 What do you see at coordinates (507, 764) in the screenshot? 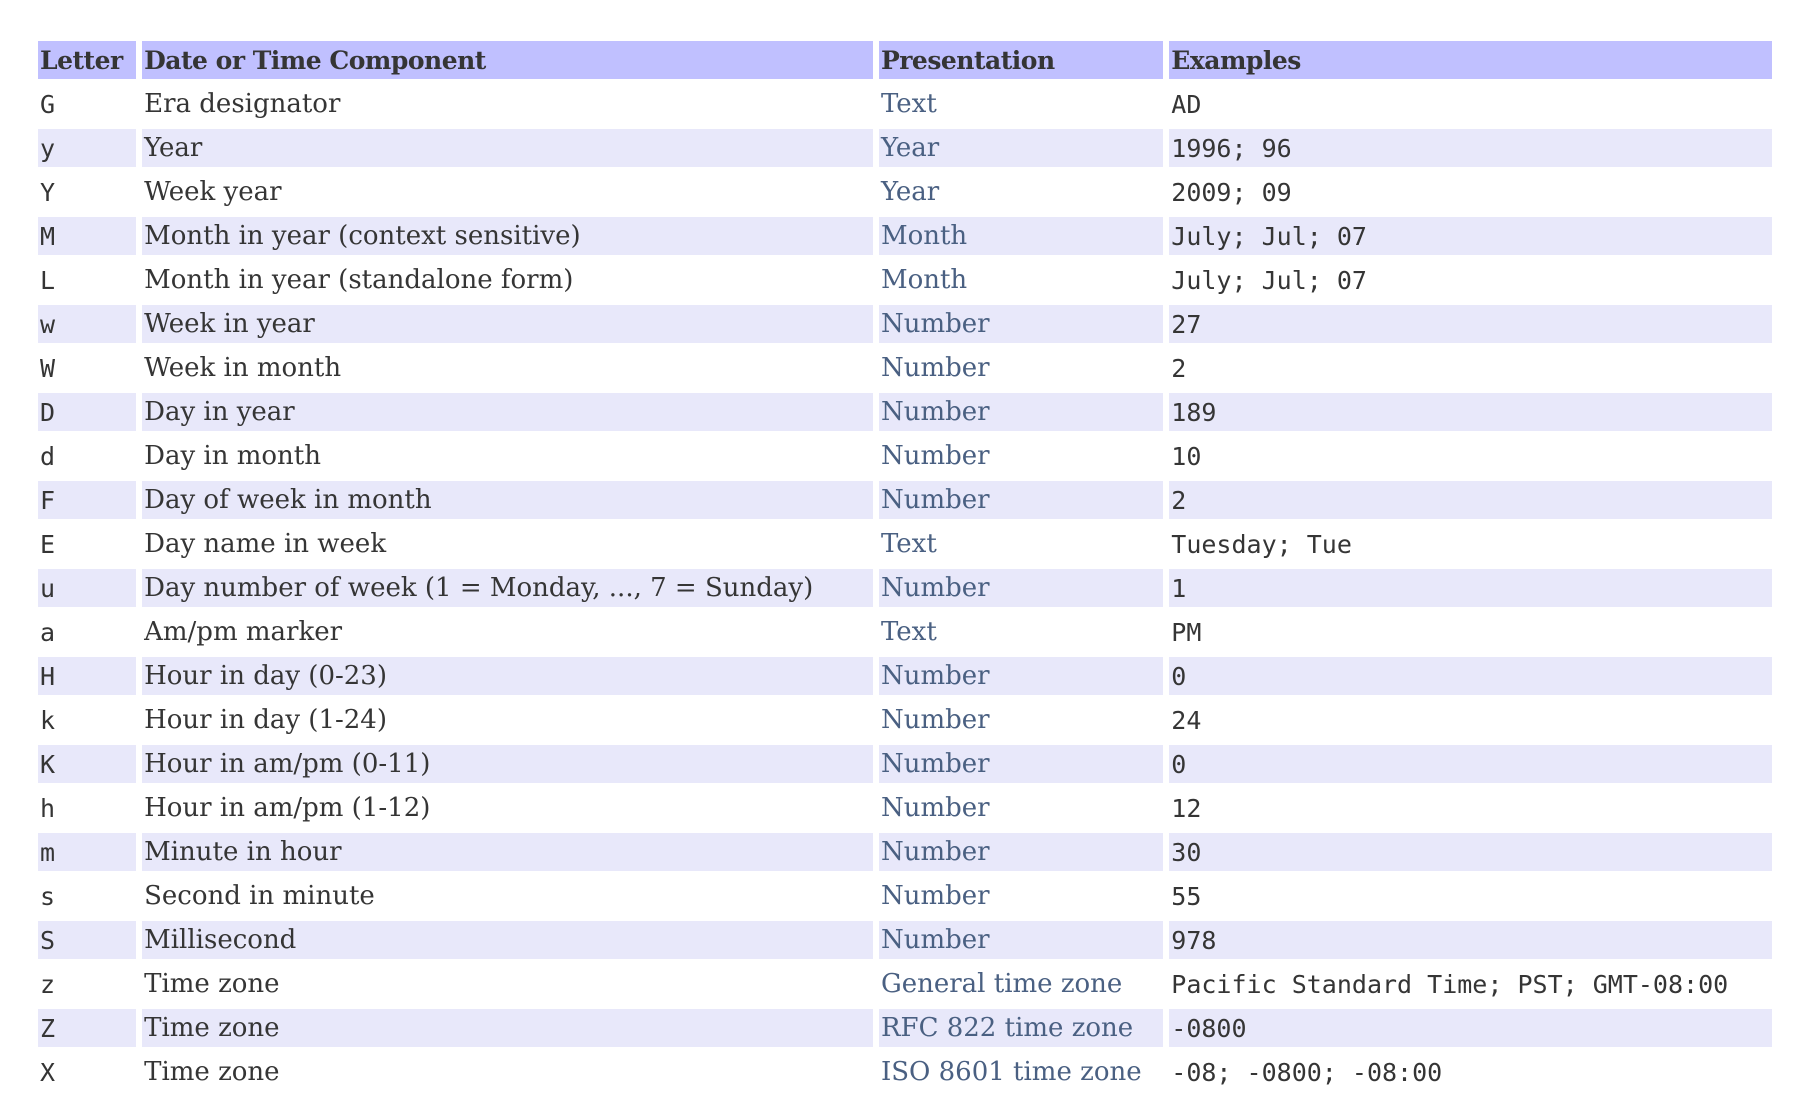
I see `component-cell: Hour in am/pm (0-11)` at bounding box center [507, 764].